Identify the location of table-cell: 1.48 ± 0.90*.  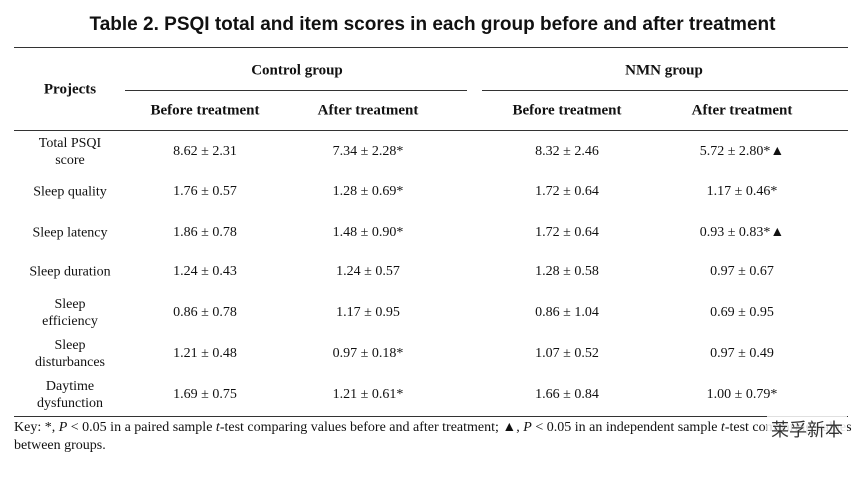
(368, 232).